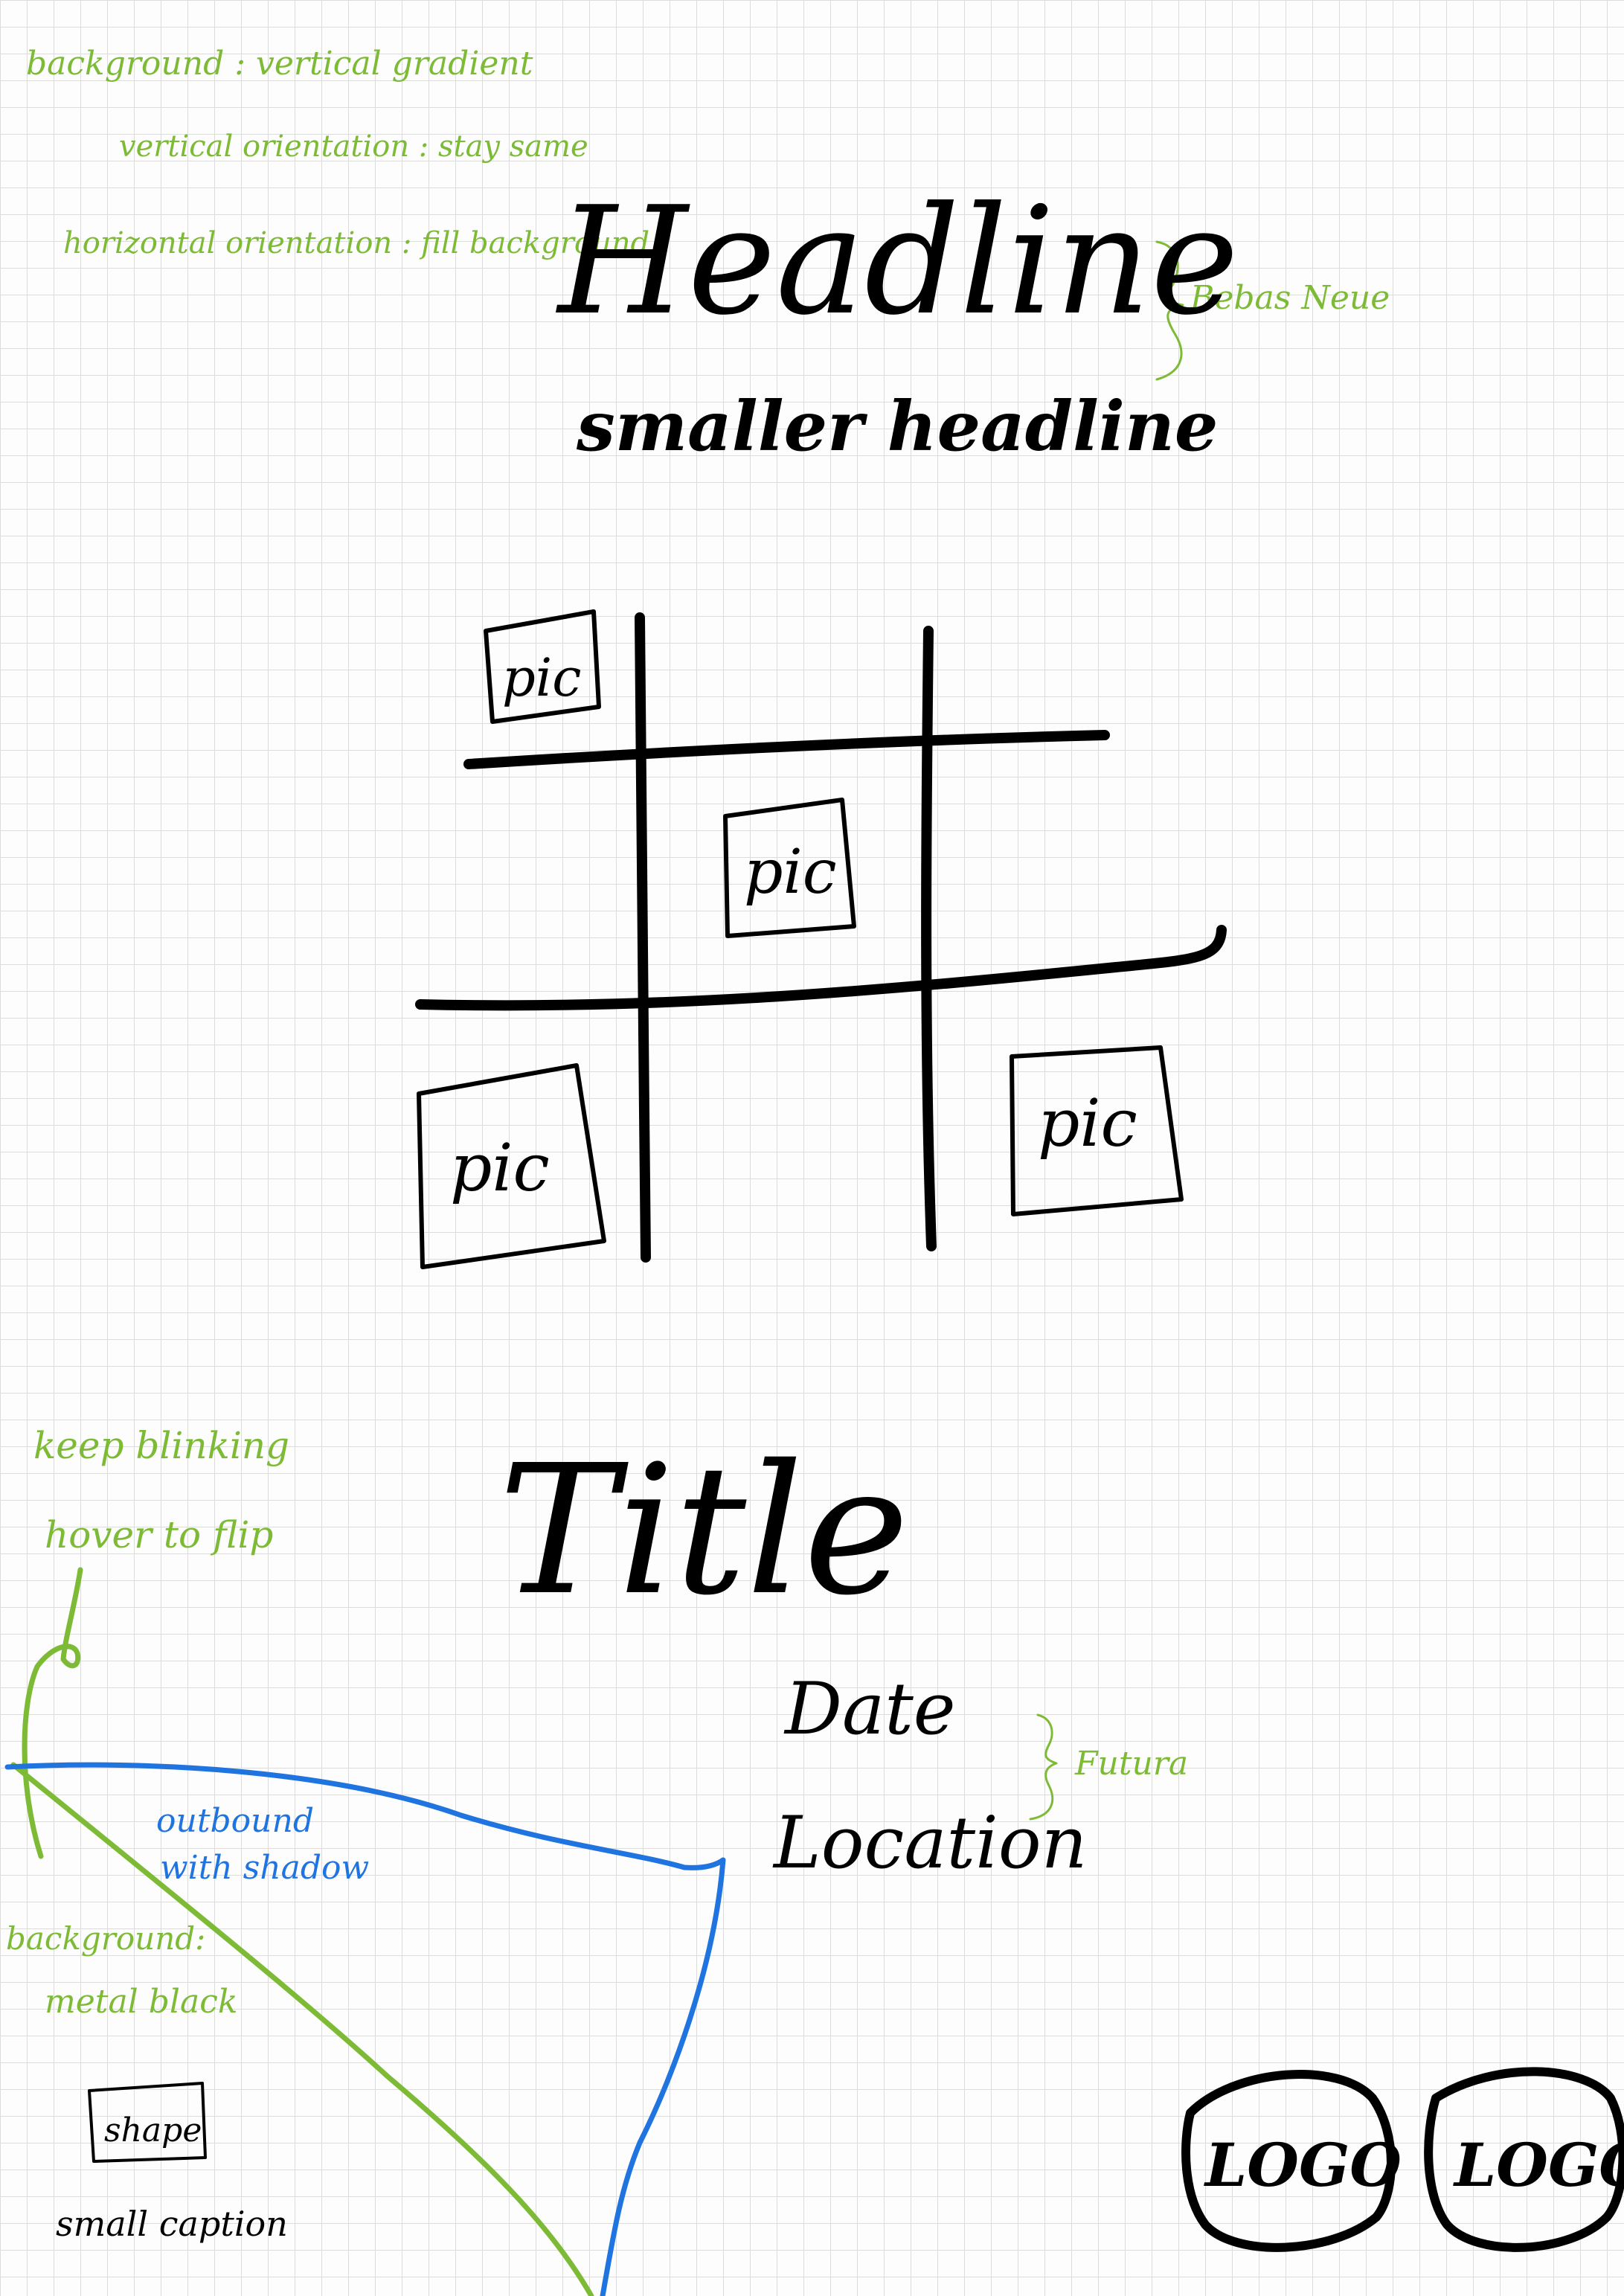 The image size is (1624, 2296). Describe the element at coordinates (1290, 298) in the screenshot. I see `note-font-bebas-neue: Bebas Neue` at that location.